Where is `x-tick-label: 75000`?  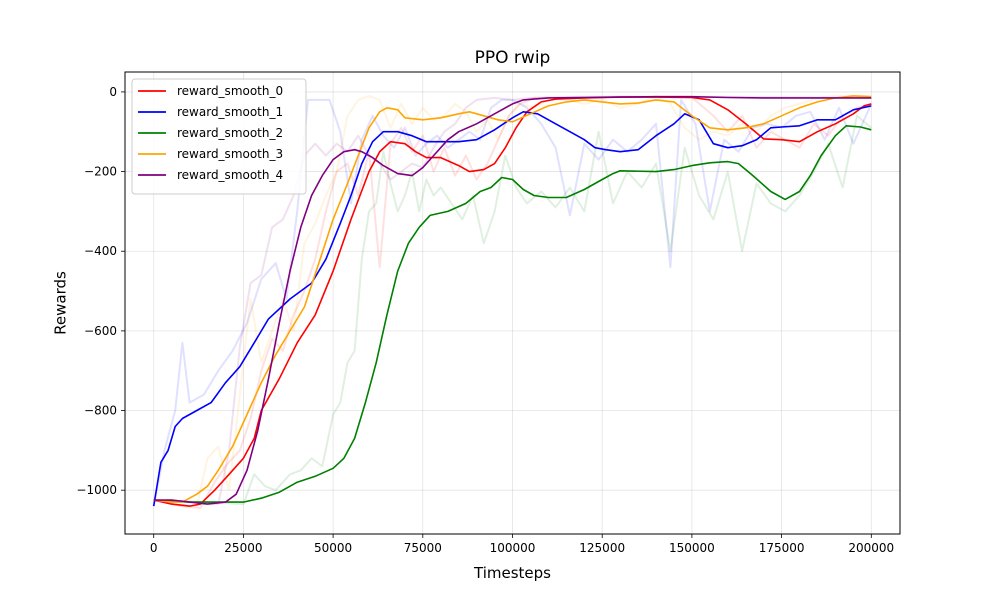 x-tick-label: 75000 is located at coordinates (423, 548).